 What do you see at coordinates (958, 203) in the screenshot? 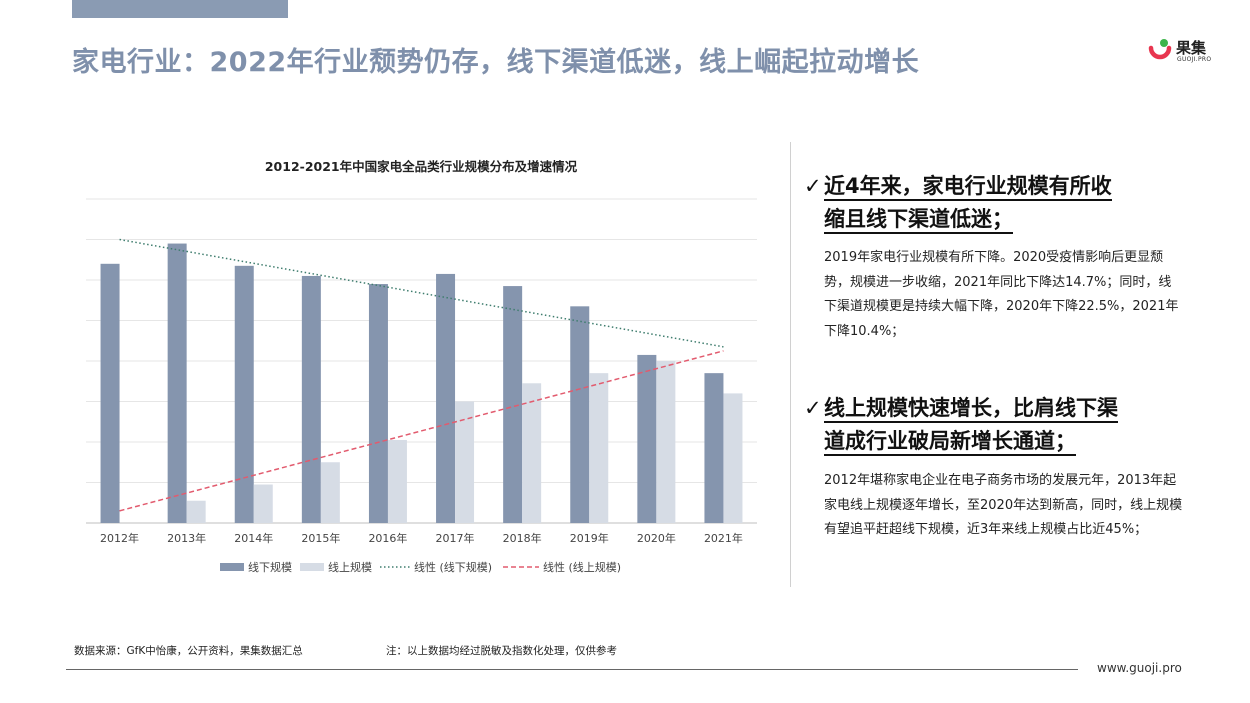
I see `point-heading-1: ✓ 近4年来，家电行业规模有所收 缩且线下渠道低迷；` at bounding box center [958, 203].